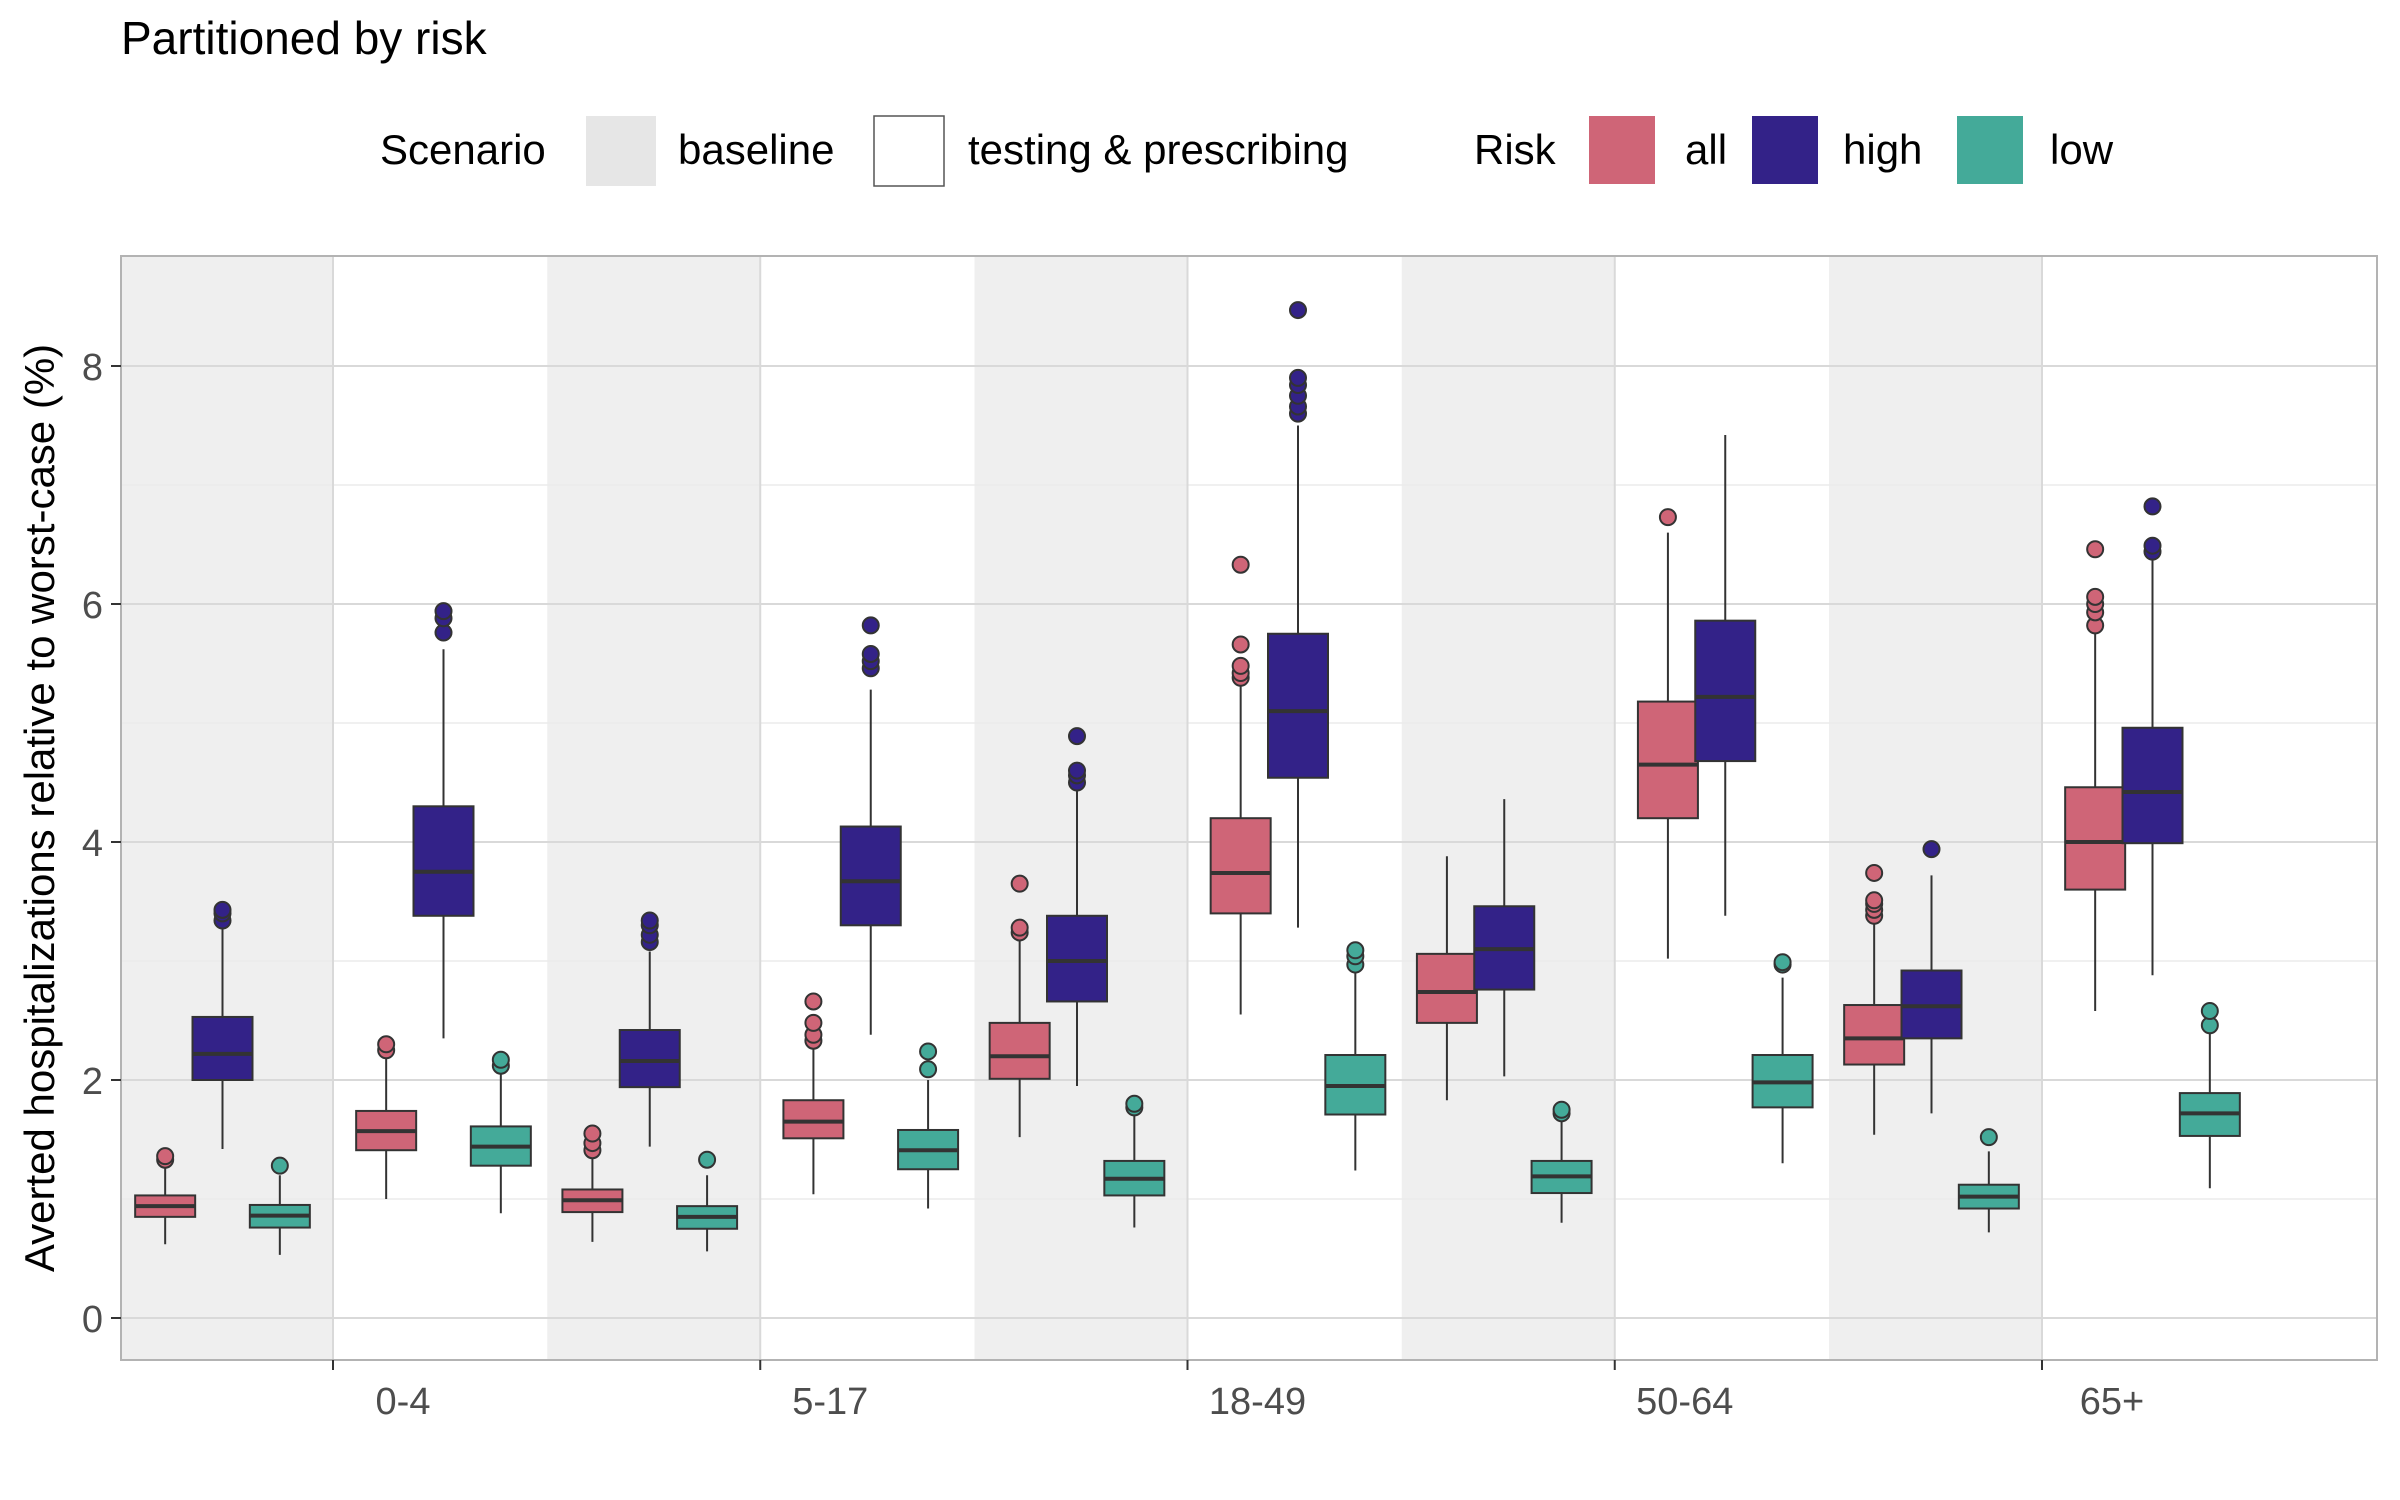 The height and width of the screenshot is (1500, 2400). I want to click on legend-label-high: high, so click(1882, 149).